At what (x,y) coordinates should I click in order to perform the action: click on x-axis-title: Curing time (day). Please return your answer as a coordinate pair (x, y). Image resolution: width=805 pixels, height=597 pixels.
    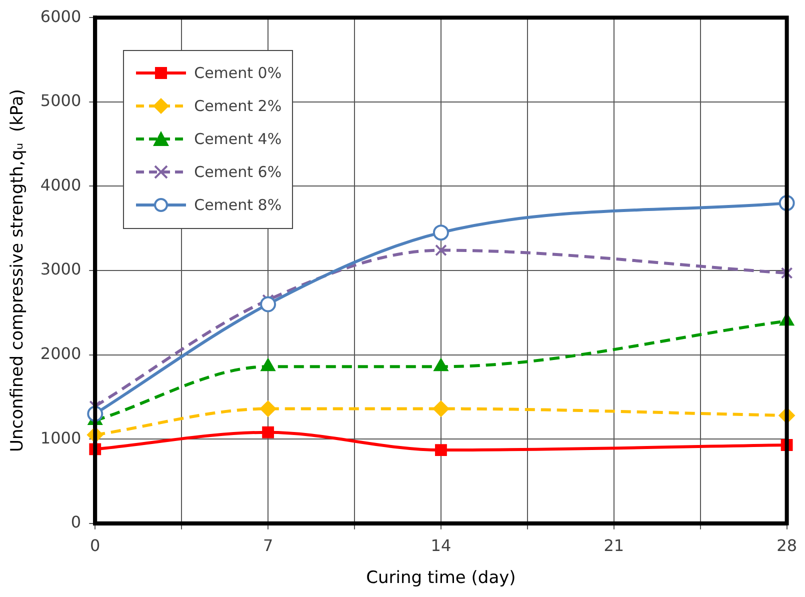
    Looking at the image, I should click on (441, 578).